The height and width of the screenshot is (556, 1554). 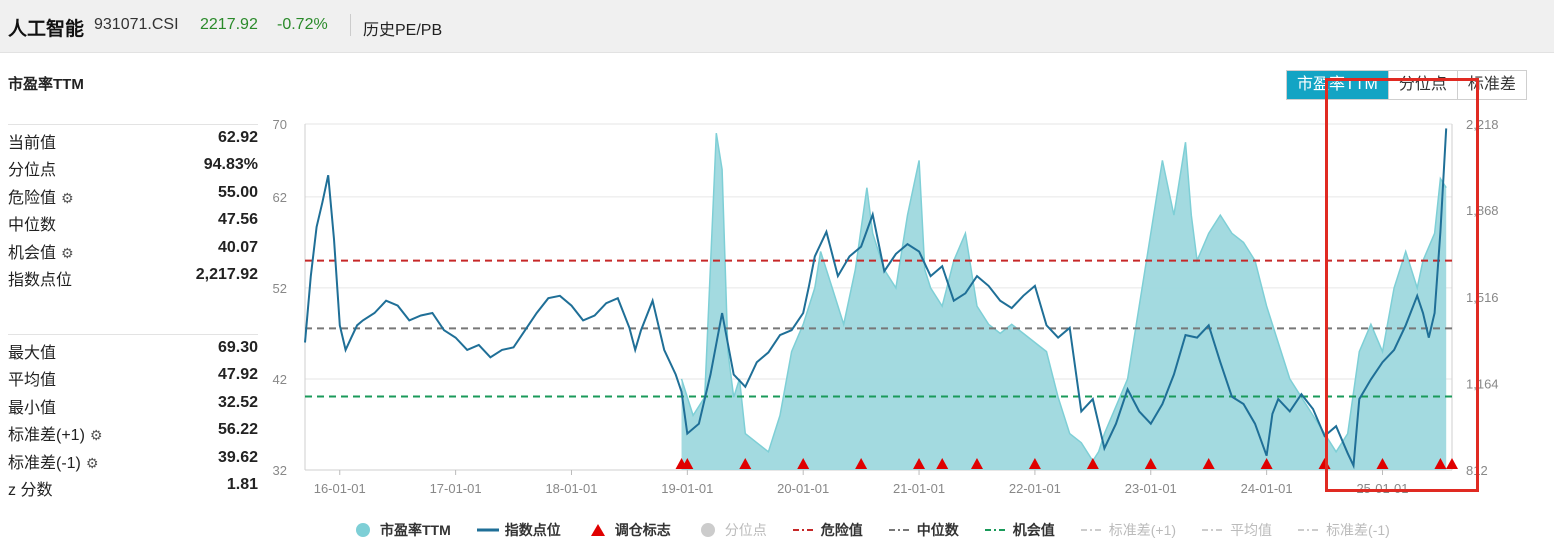 I want to click on stat-label: 当前值, so click(x=32, y=141).